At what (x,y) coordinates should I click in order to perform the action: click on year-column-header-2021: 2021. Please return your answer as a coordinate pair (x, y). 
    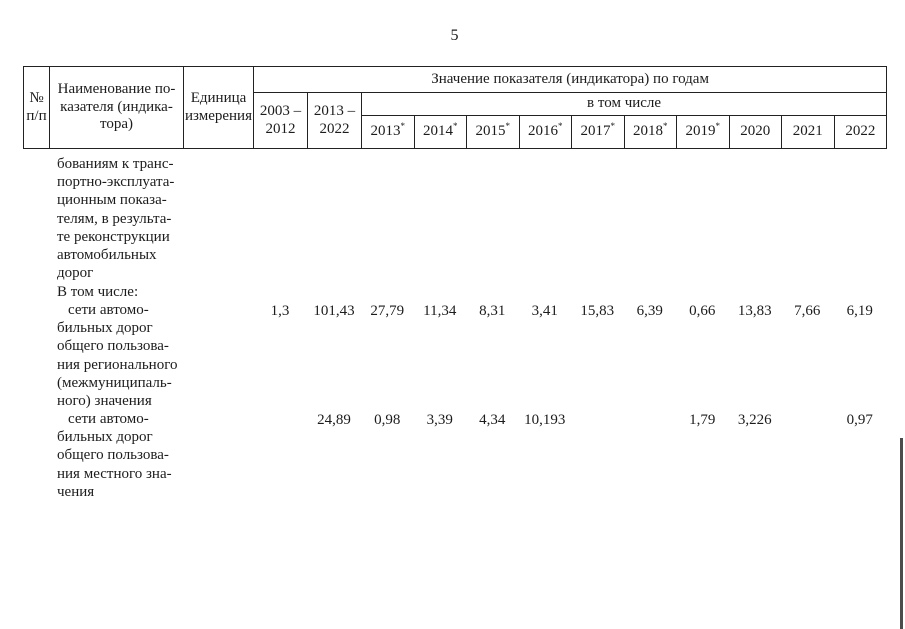
    Looking at the image, I should click on (808, 132).